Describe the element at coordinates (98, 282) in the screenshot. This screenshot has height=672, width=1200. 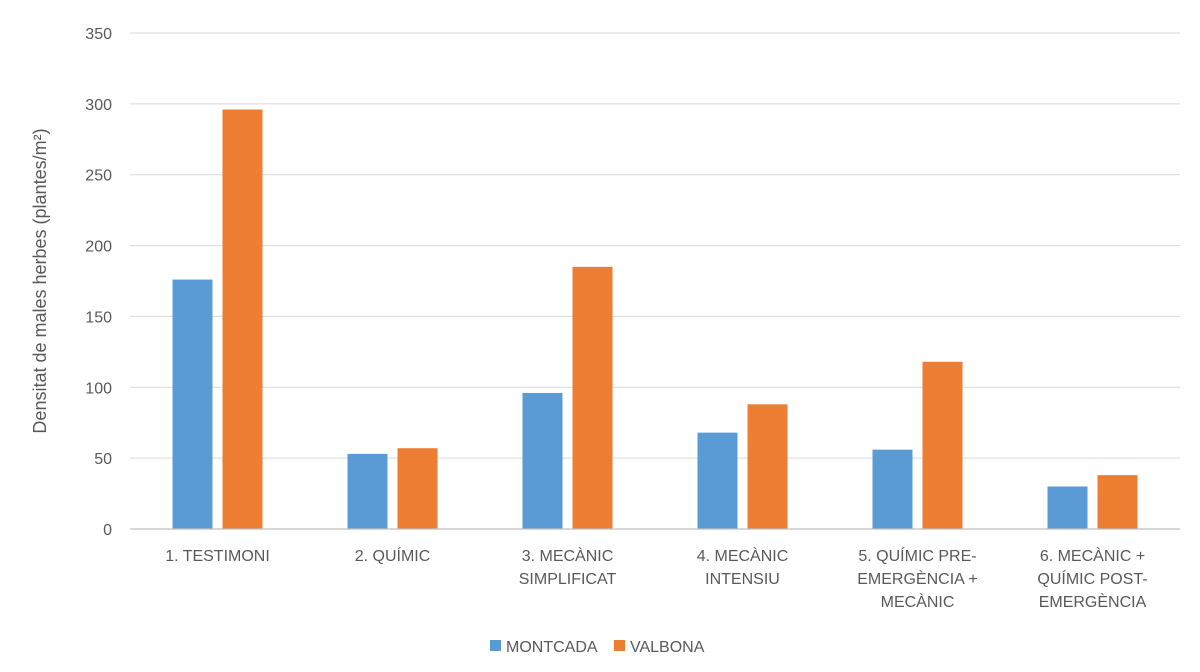
I see `y-axis-ticks: 0 50 100 150 200 250 300 350` at that location.